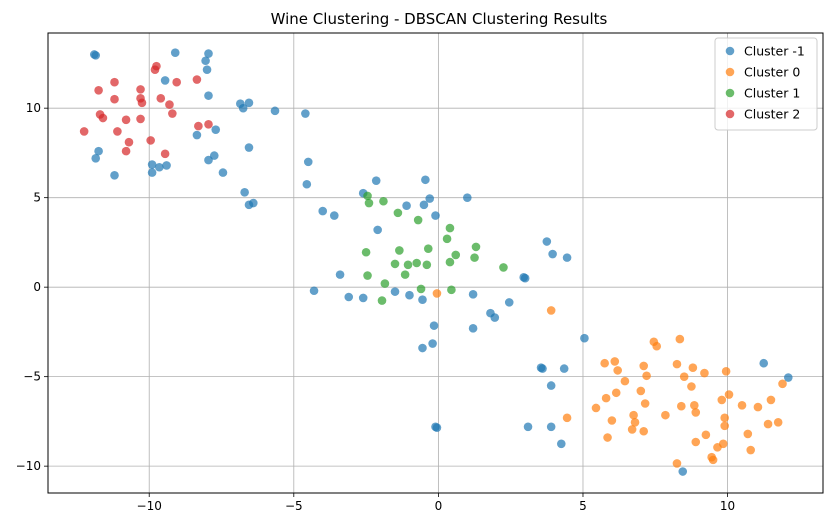  I want to click on y-tick-label: −5, so click(32, 377).